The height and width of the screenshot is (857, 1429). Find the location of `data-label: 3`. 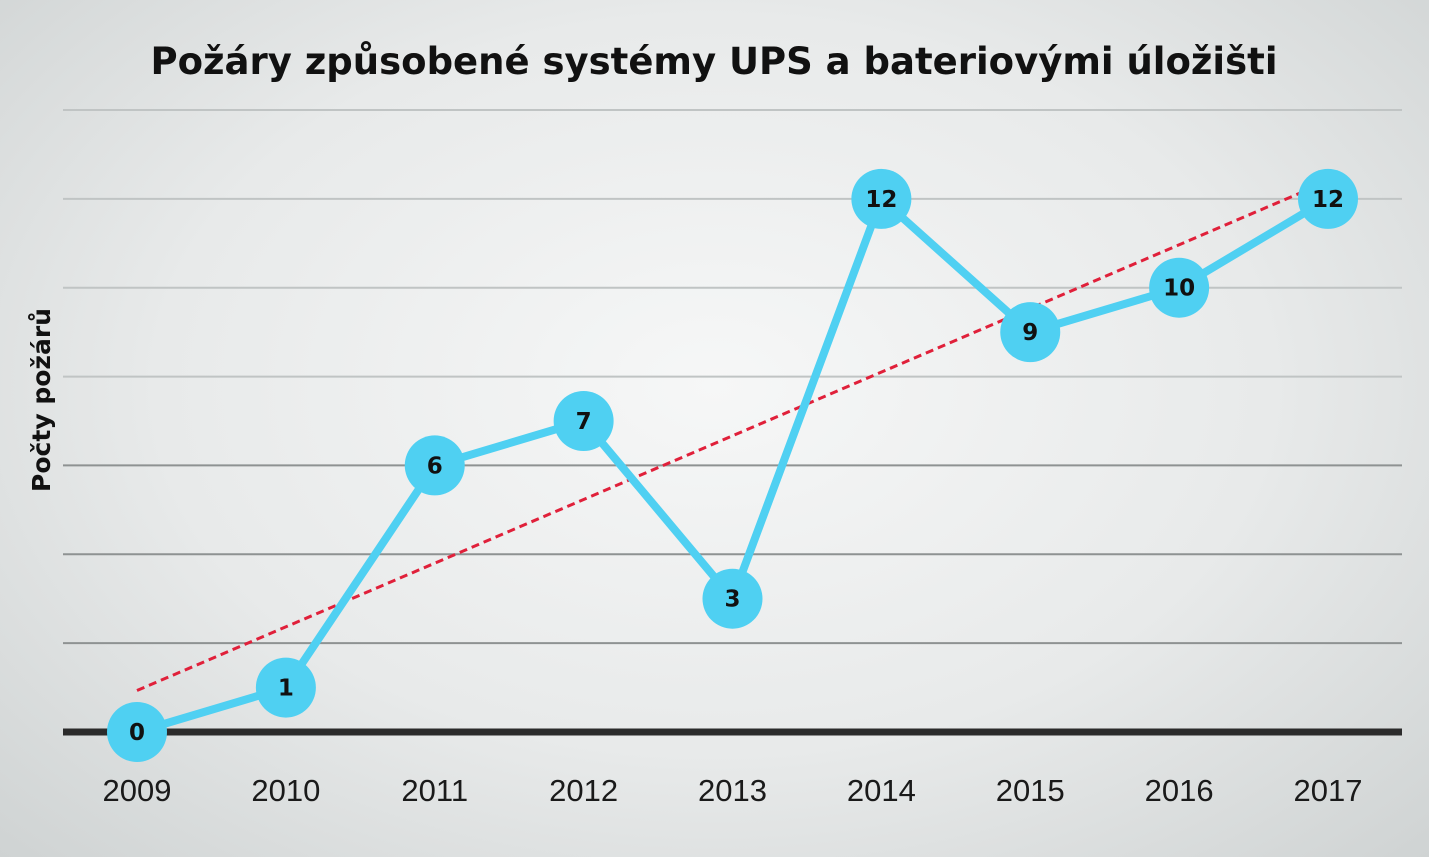

data-label: 3 is located at coordinates (732, 600).